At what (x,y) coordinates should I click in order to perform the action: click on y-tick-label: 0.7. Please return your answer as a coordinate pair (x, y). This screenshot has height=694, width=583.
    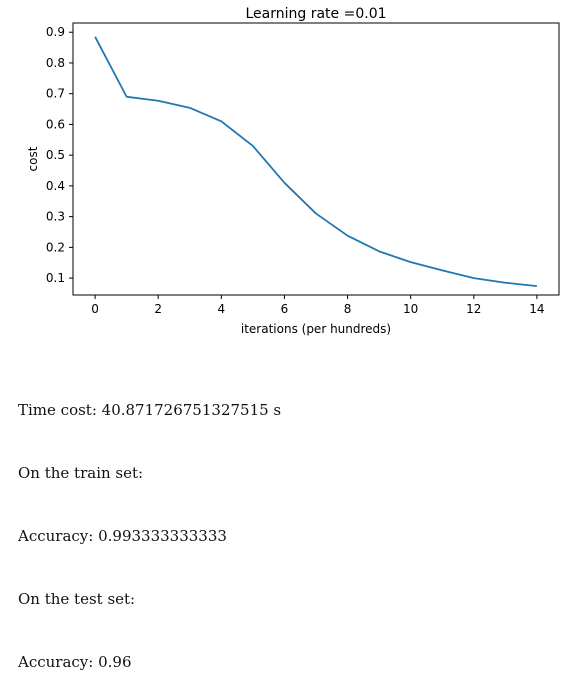
    Looking at the image, I should click on (55, 94).